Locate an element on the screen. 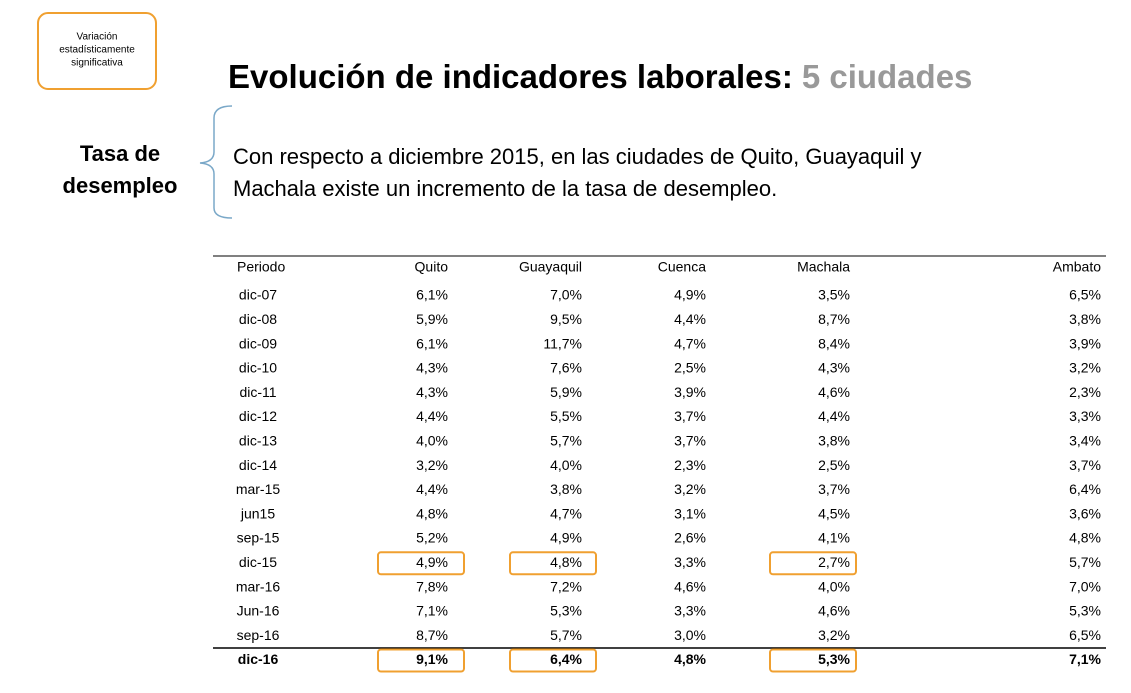 This screenshot has height=693, width=1131. row-label: dic-07 is located at coordinates (258, 295).